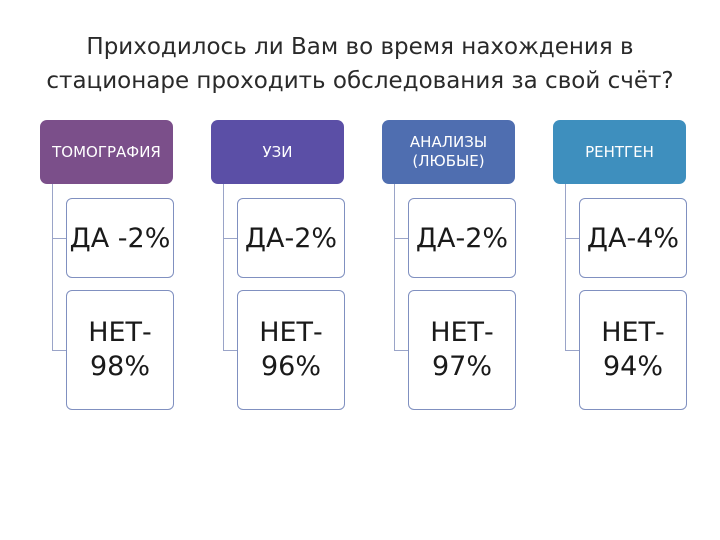 Image resolution: width=720 pixels, height=540 pixels. I want to click on no-value: 97%, so click(461, 366).